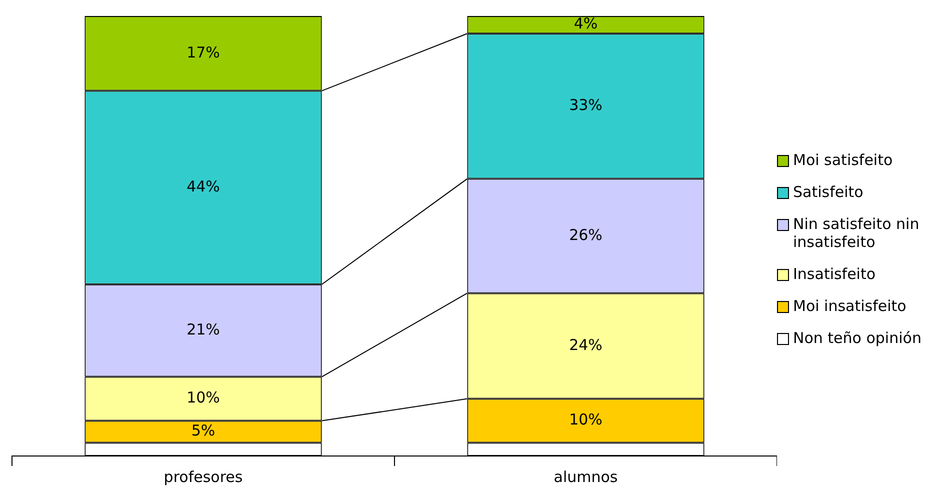  Describe the element at coordinates (203, 431) in the screenshot. I see `data-label: 5%` at that location.